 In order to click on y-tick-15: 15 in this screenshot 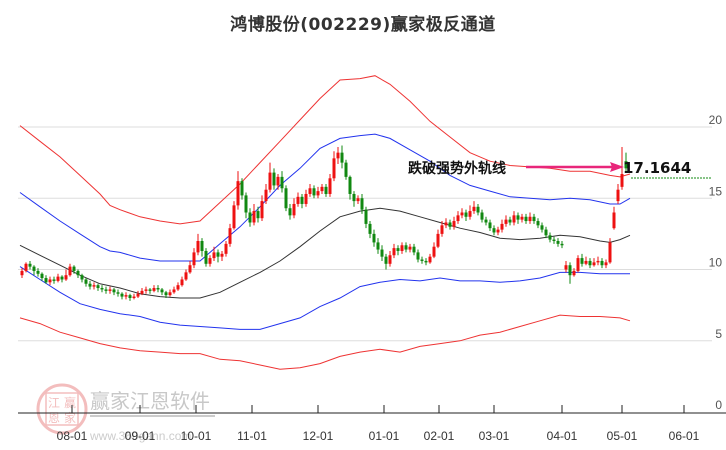, I will do `click(716, 191)`.